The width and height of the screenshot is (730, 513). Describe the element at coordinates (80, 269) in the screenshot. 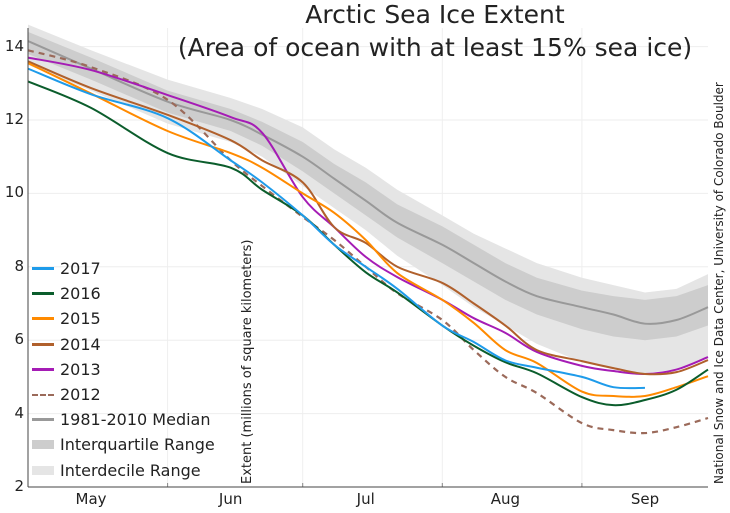

I see `legend-label: 2017` at that location.